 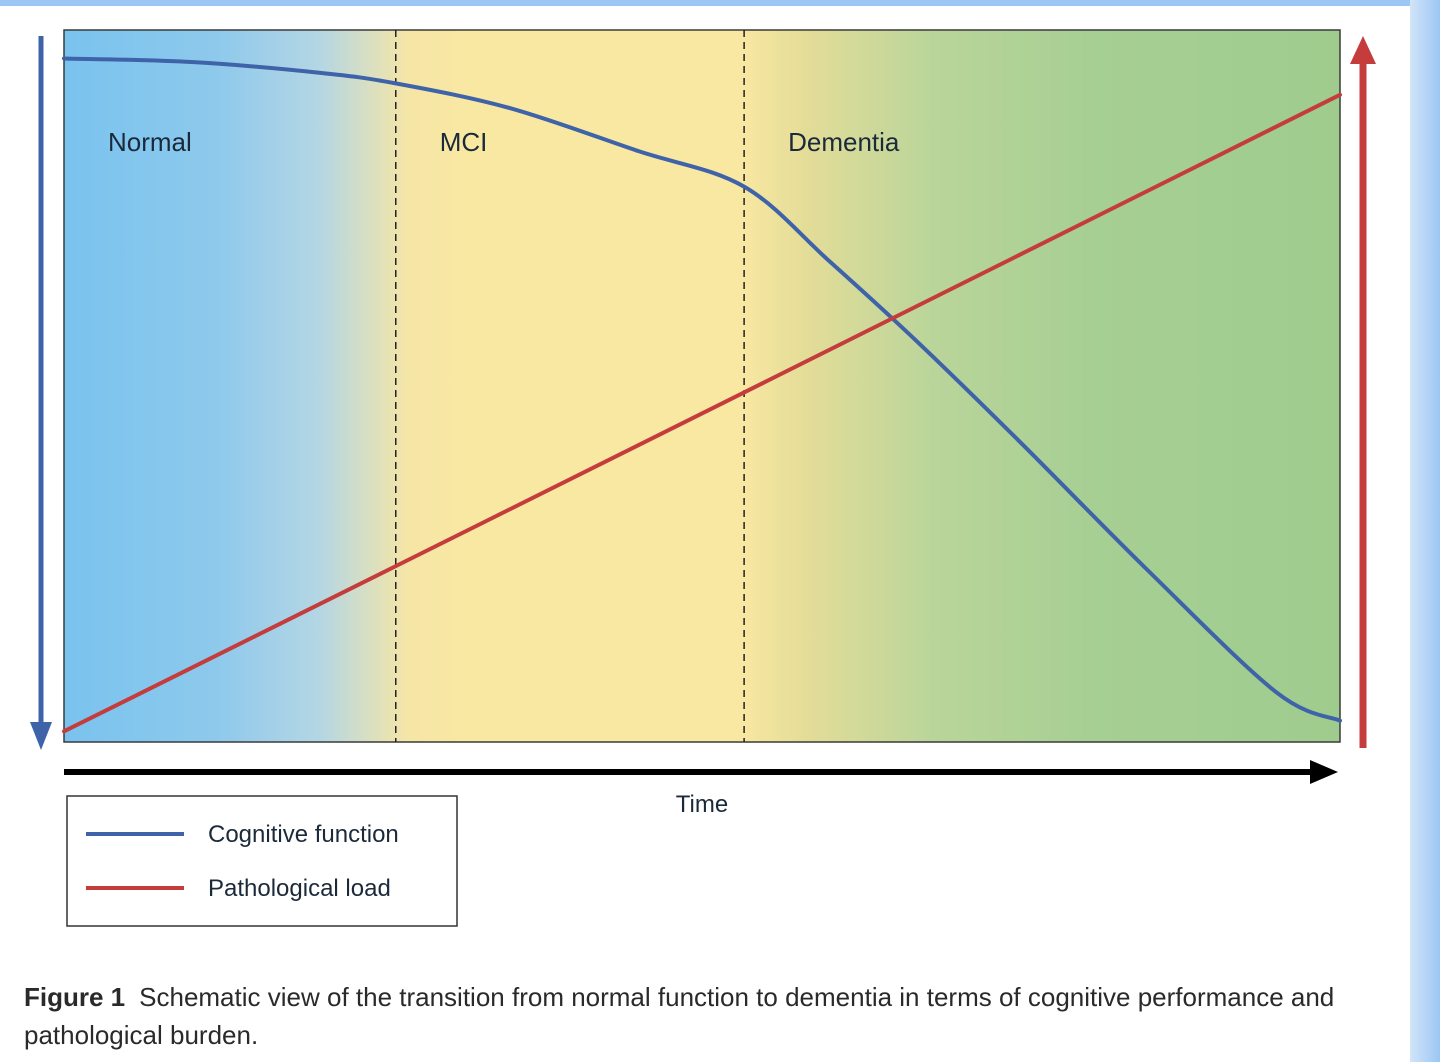 I want to click on pathology-arrow-head, so click(x=1363, y=50).